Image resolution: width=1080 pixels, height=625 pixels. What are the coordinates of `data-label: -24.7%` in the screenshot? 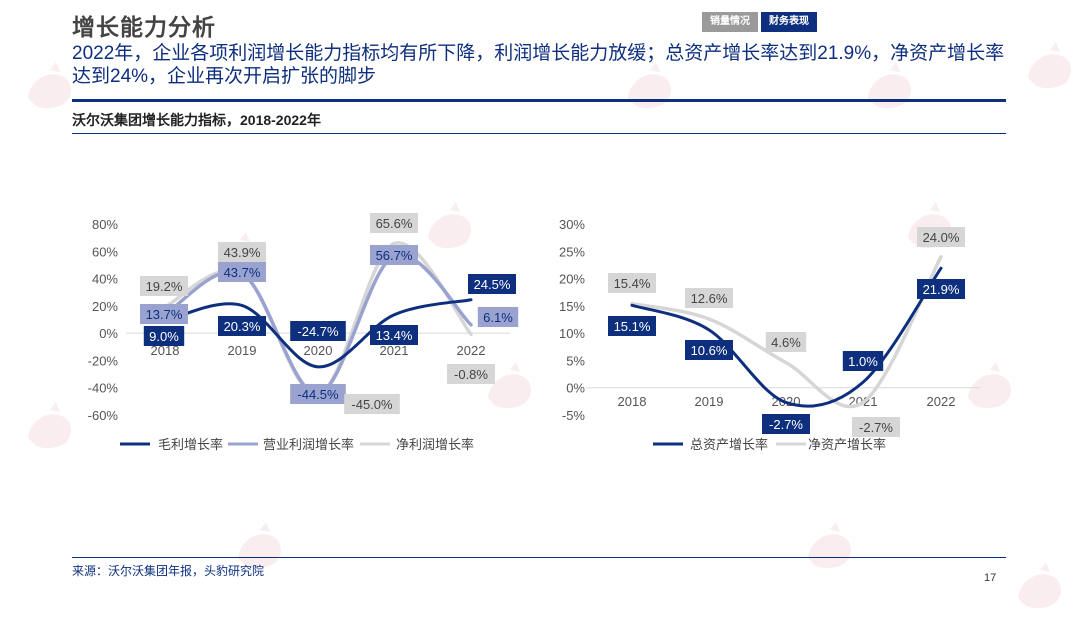 It's located at (318, 331).